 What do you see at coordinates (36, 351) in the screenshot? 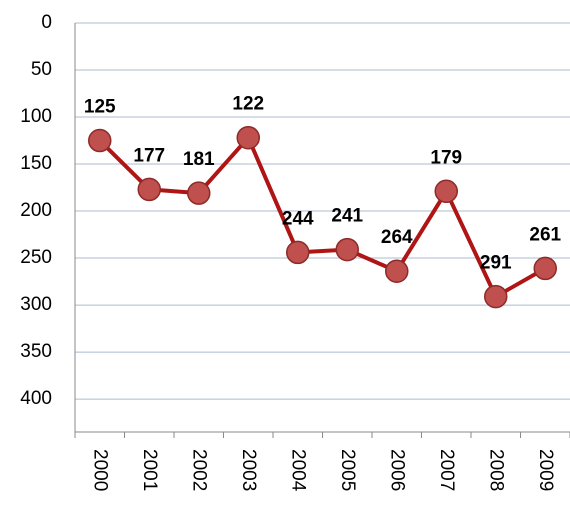
I see `y-tick-label: 350` at bounding box center [36, 351].